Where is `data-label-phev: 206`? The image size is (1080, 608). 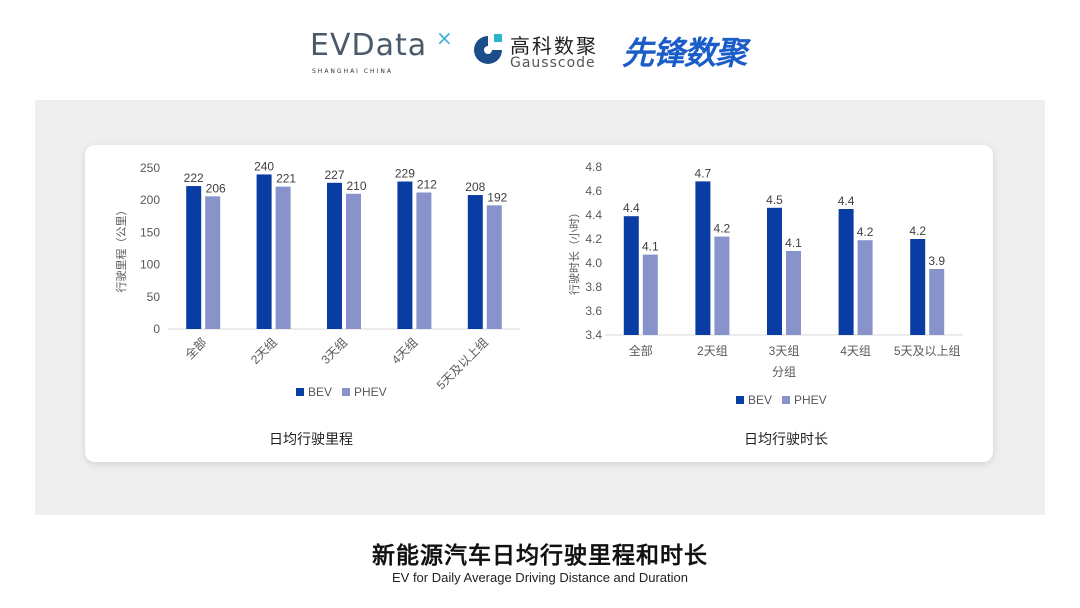 data-label-phev: 206 is located at coordinates (216, 188).